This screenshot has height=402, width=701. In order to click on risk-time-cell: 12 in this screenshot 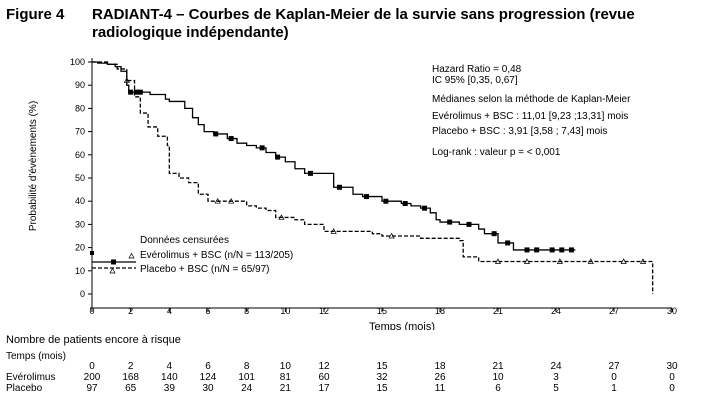, I will do `click(324, 366)`.